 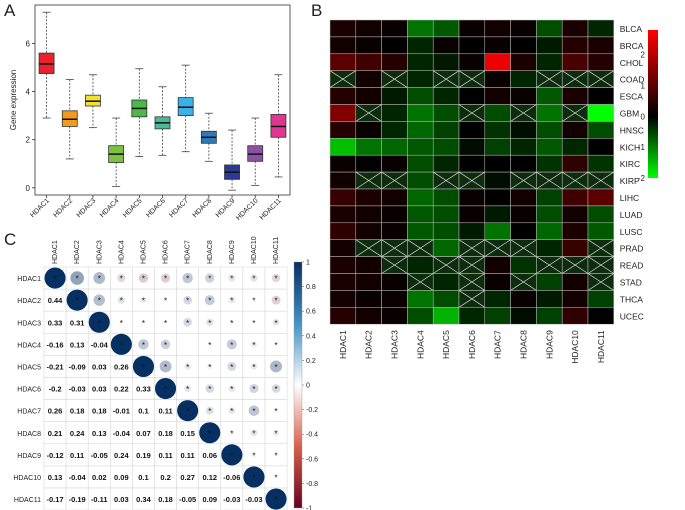 What do you see at coordinates (203, 208) in the screenshot?
I see `x-tick-label: HDAC8` at bounding box center [203, 208].